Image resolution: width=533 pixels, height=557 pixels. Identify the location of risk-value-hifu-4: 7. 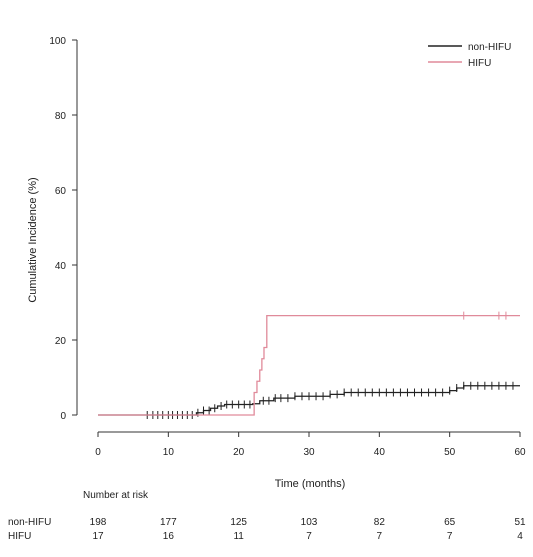
(379, 536).